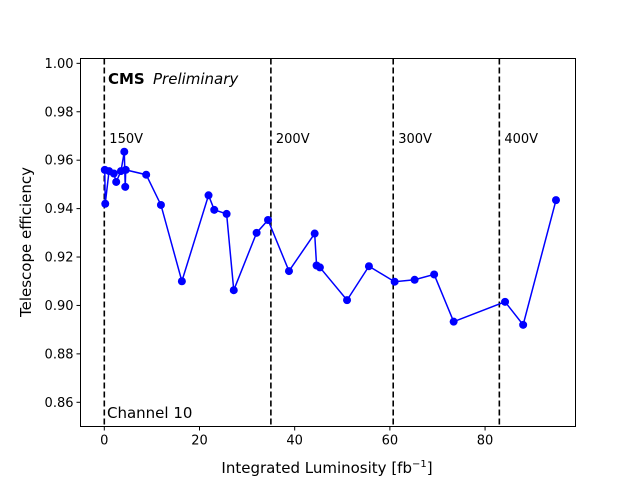 The width and height of the screenshot is (640, 480). What do you see at coordinates (26, 242) in the screenshot?
I see `y-axis-label: Telescope efficiency` at bounding box center [26, 242].